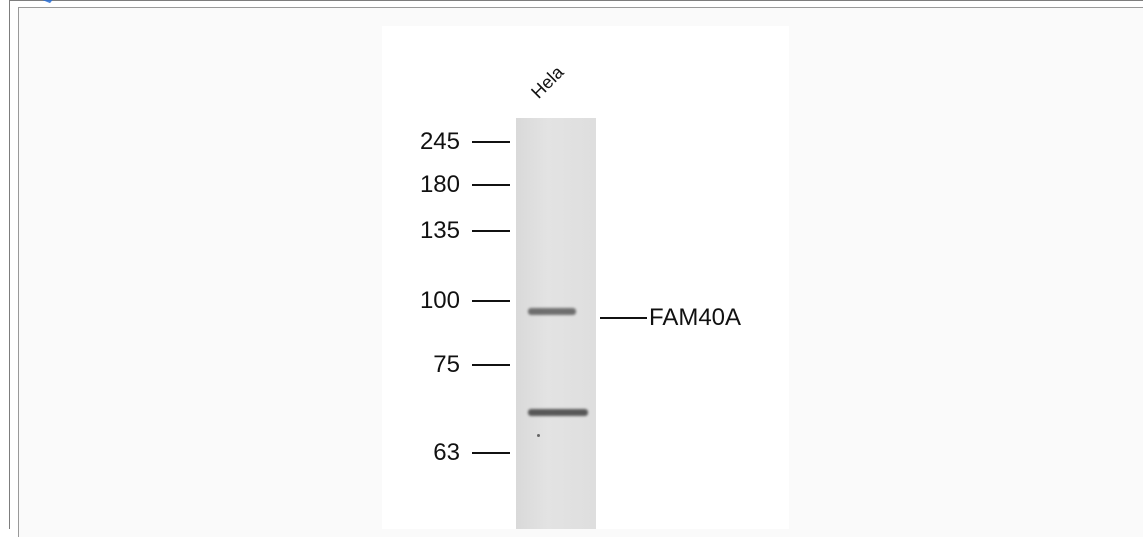 The height and width of the screenshot is (537, 1143). I want to click on target-label: FAM40A, so click(695, 317).